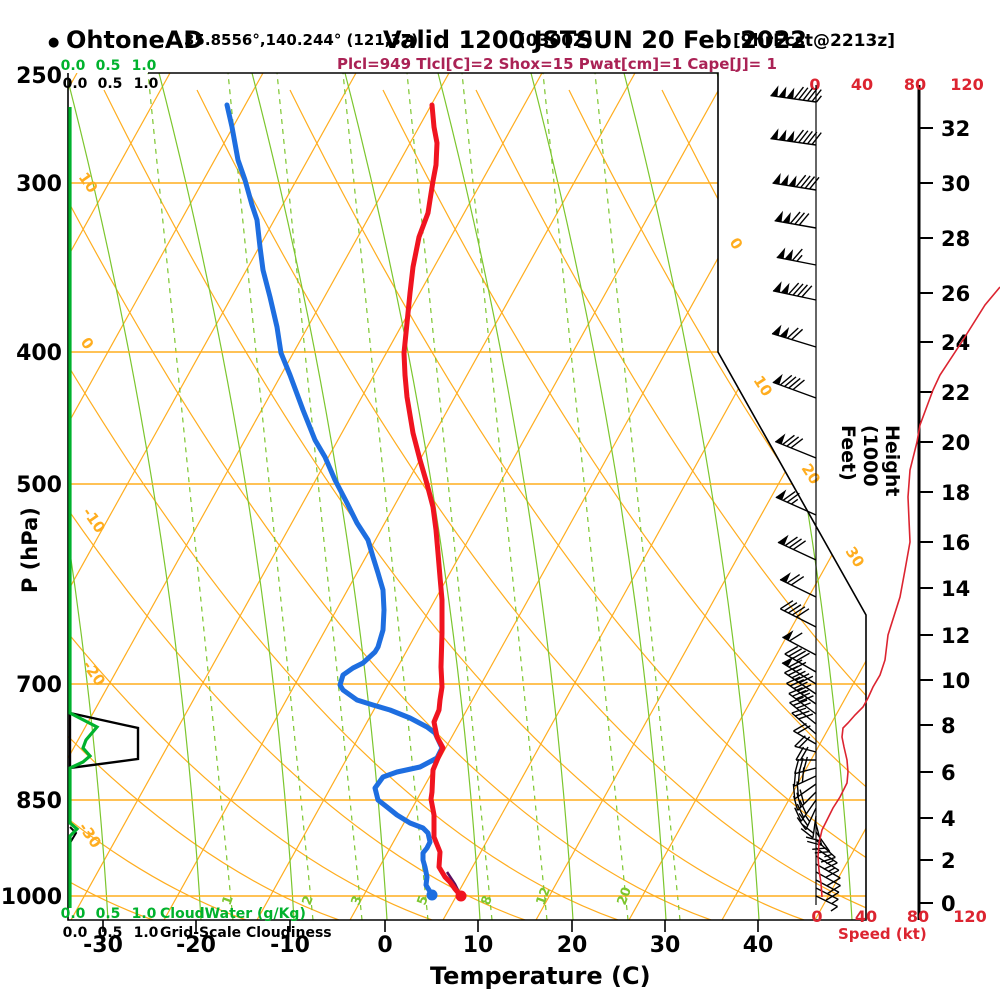 This screenshot has height=1000, width=1000. Describe the element at coordinates (908, 592) in the screenshot. I see `wind-speed-profile` at that location.